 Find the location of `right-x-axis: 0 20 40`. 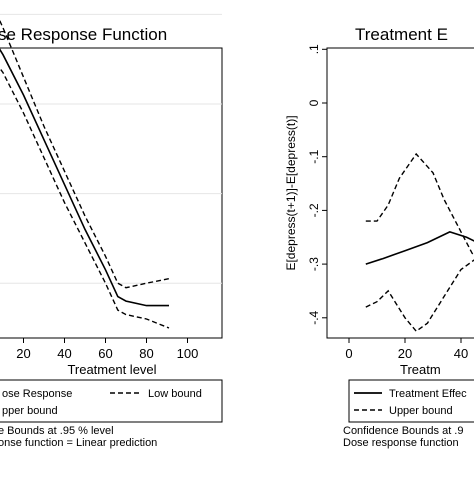

right-x-axis: 0 20 40 is located at coordinates (406, 349).